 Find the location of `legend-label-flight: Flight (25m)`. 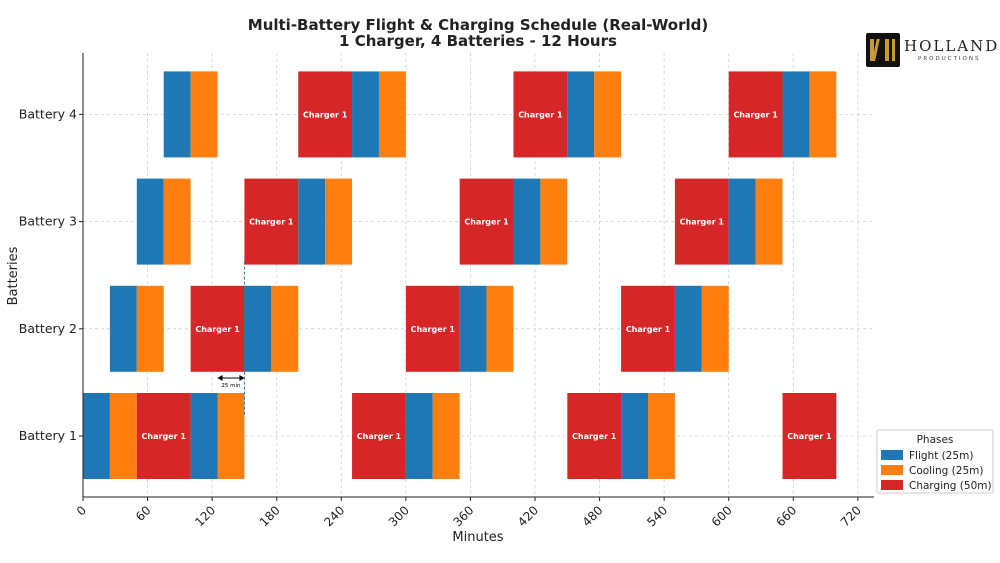

legend-label-flight: Flight (25m) is located at coordinates (941, 456).